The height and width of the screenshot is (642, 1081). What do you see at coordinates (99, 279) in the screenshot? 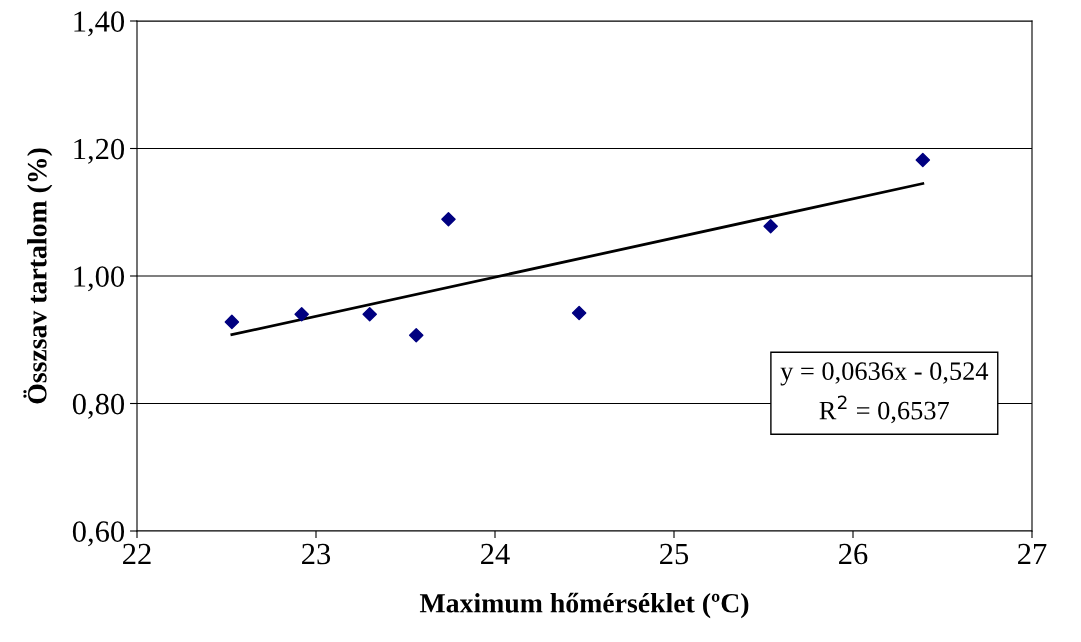
I see `y-tick-label: 1,00` at bounding box center [99, 279].